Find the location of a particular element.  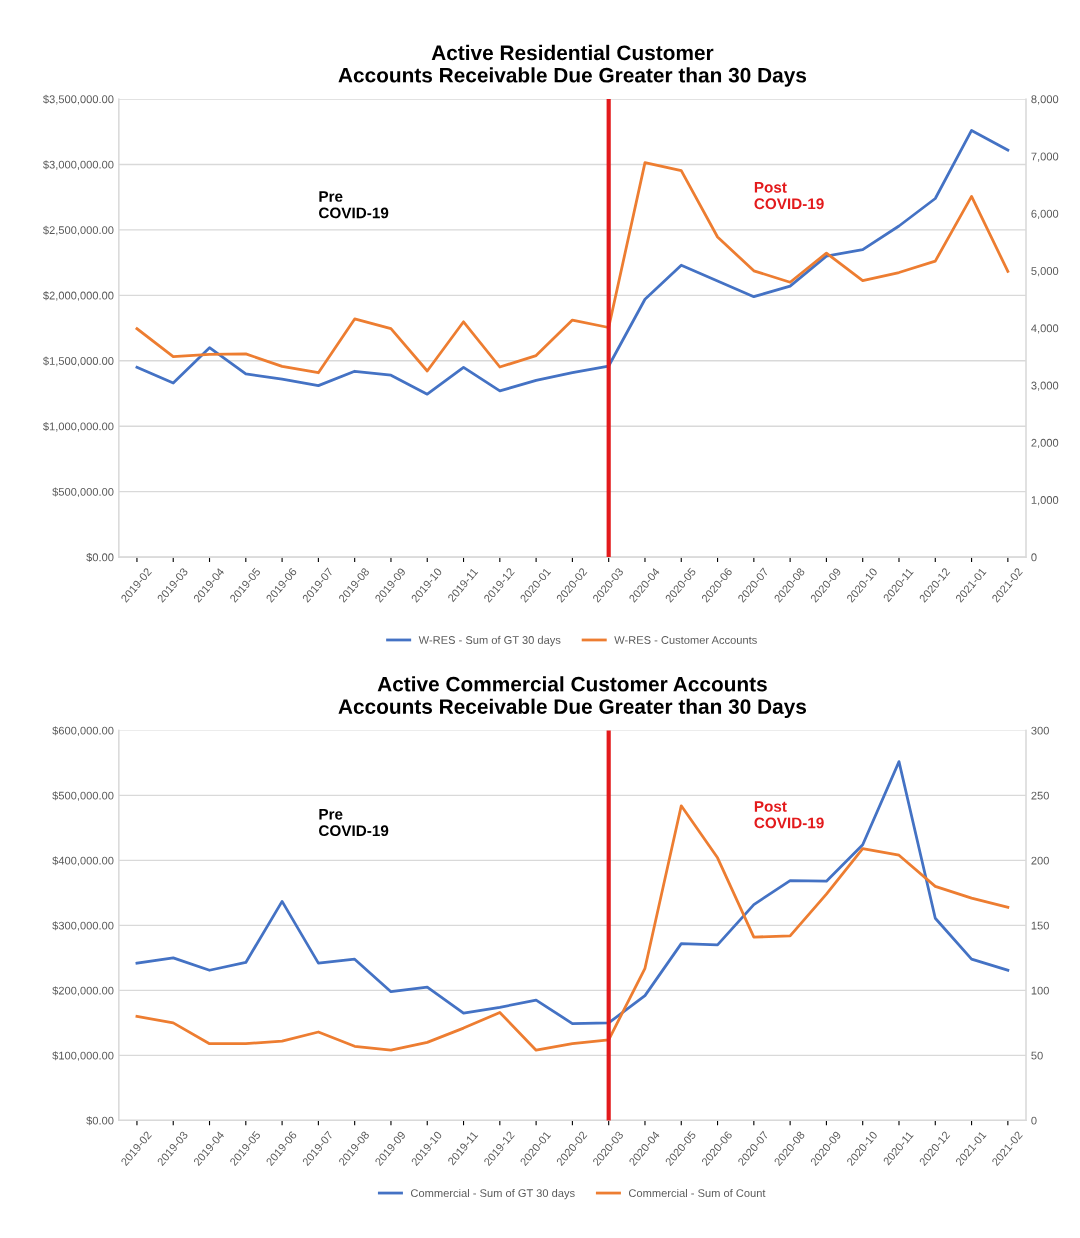

chart-title: Active Commercial Customer Accounts Accounts Receivable Due Greater than 30 Days is located at coordinates (572, 697).